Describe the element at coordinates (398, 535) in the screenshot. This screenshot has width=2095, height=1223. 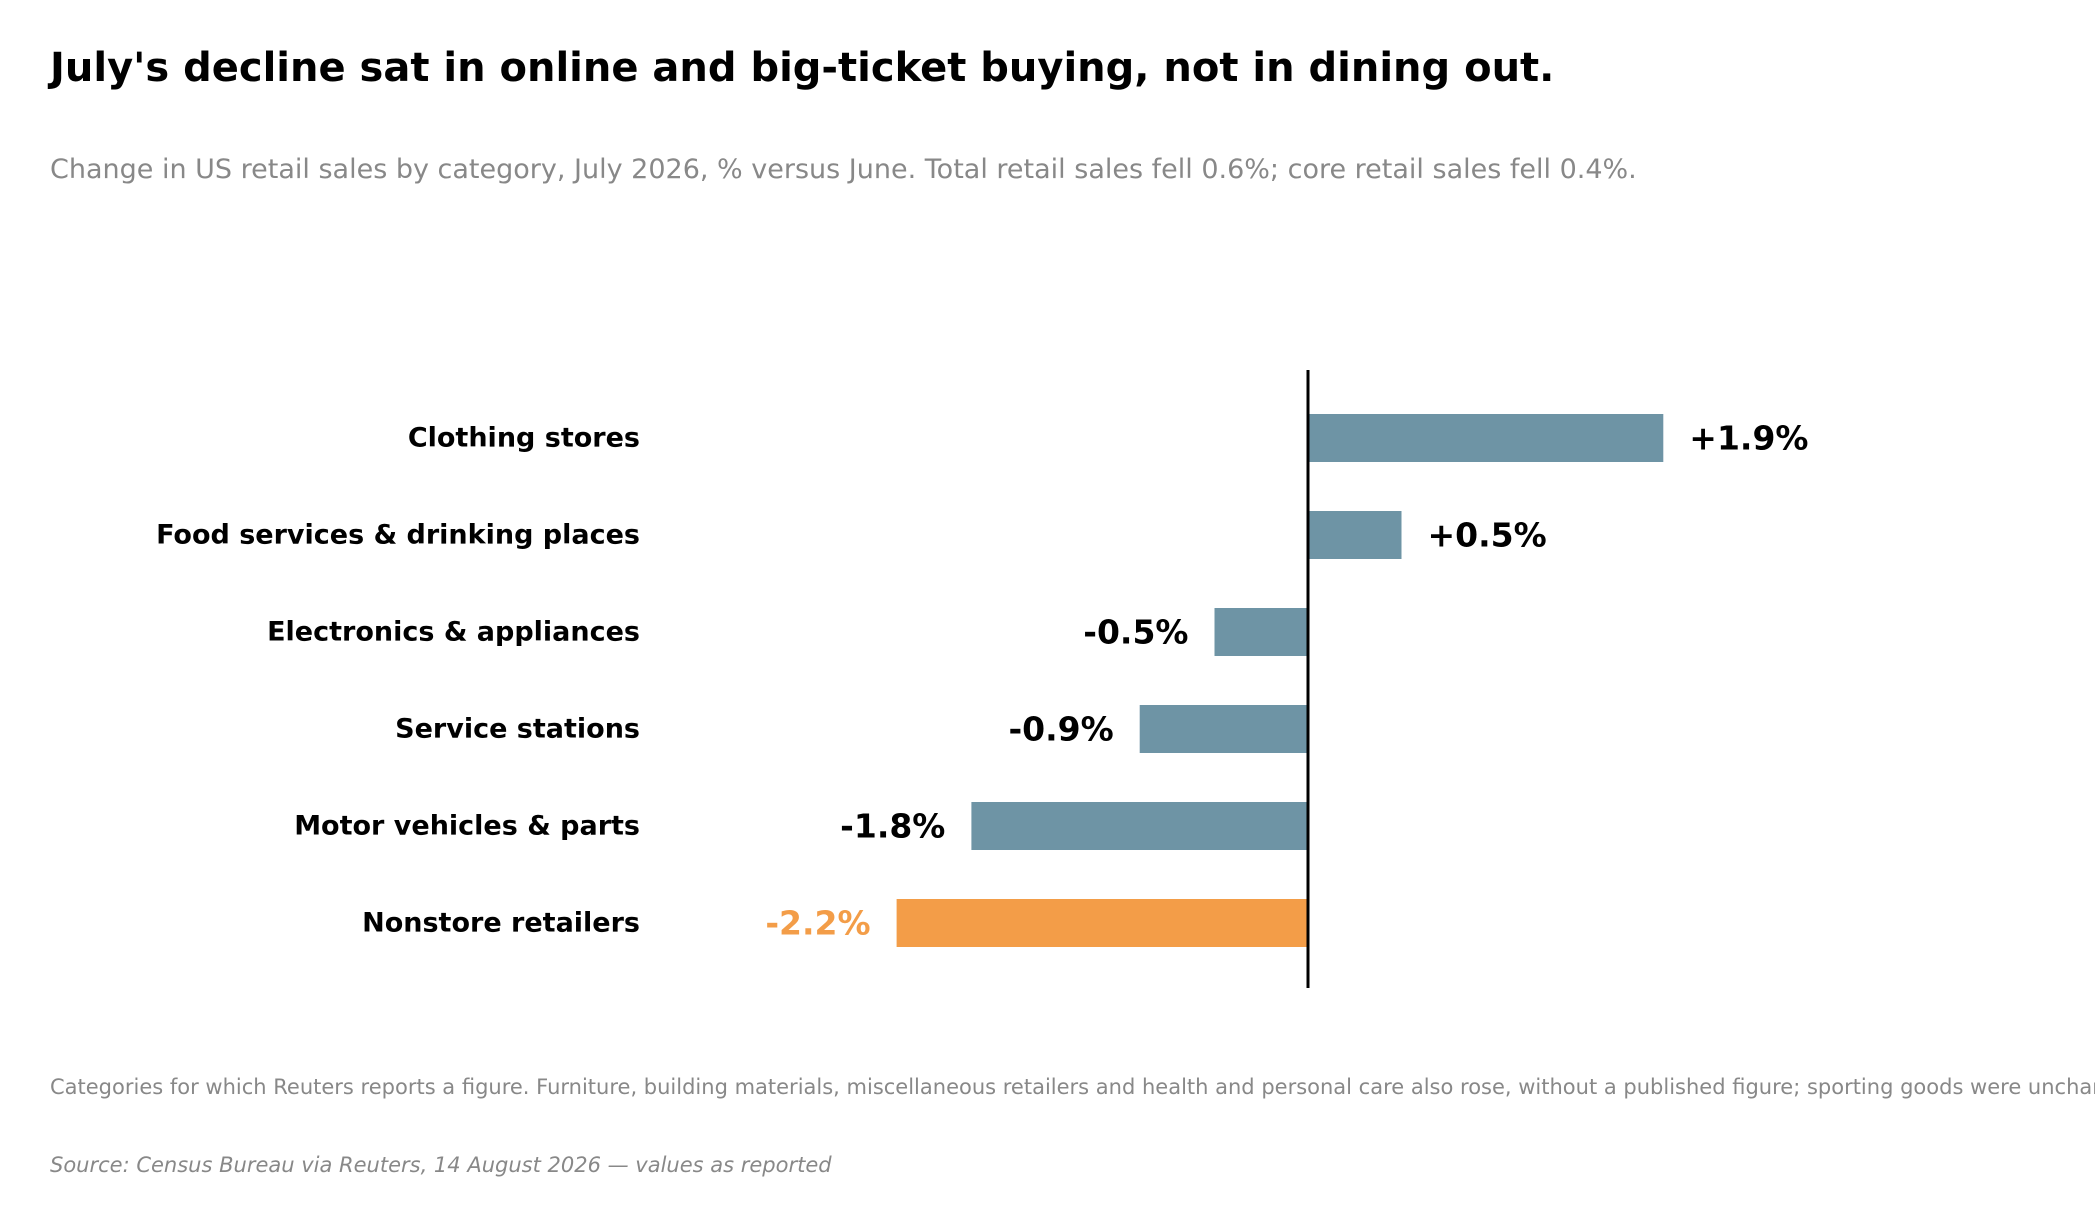
I see `category-label: Food services & drinking places` at that location.